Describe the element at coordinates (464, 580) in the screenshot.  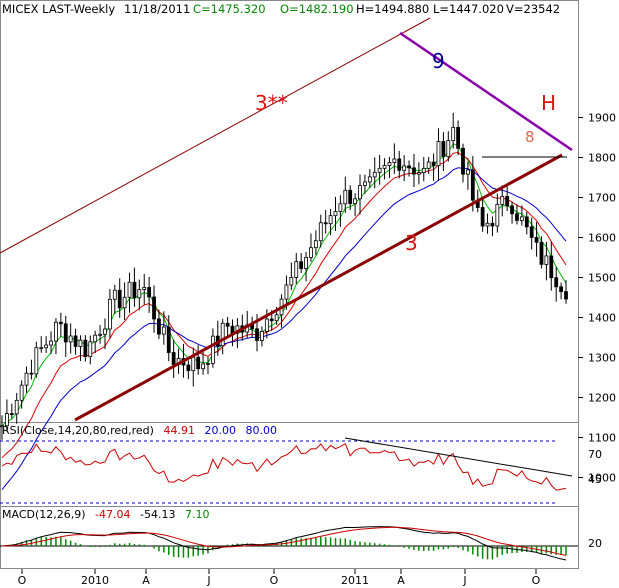
I see `x-tick-label: J` at that location.